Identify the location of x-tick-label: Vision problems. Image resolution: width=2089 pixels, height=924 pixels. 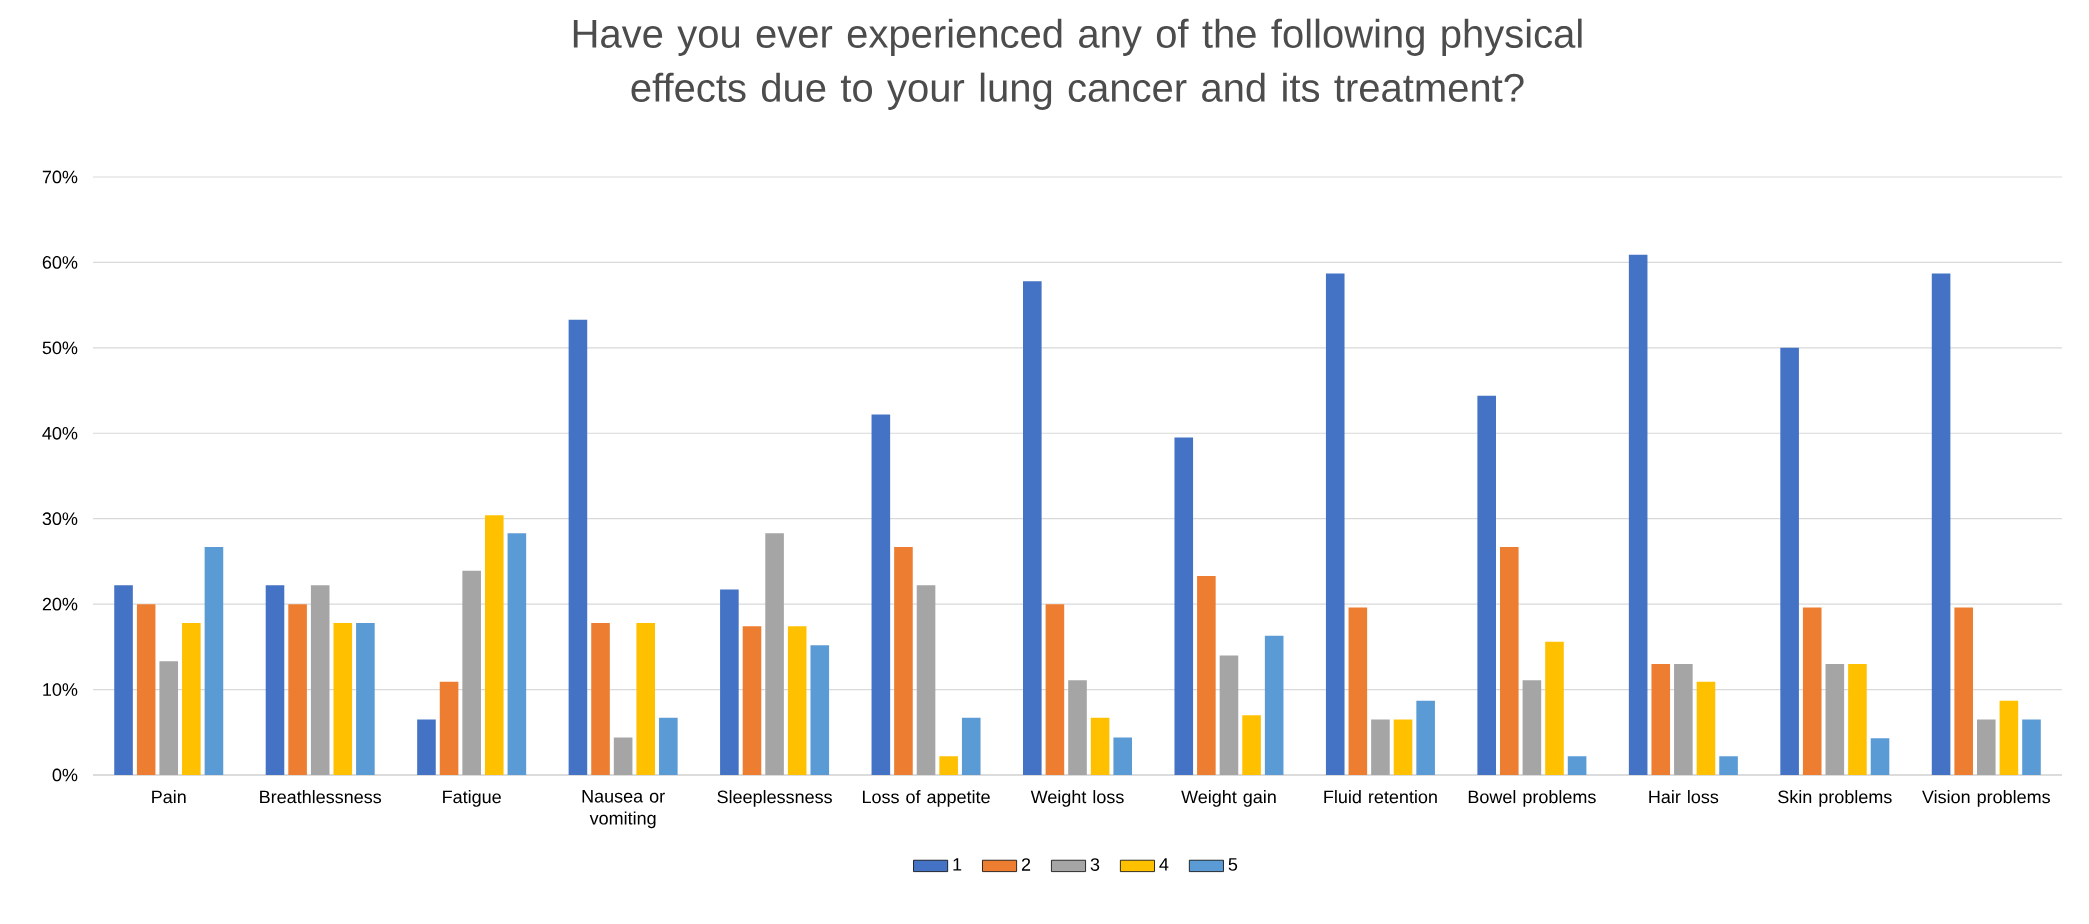
(1986, 798).